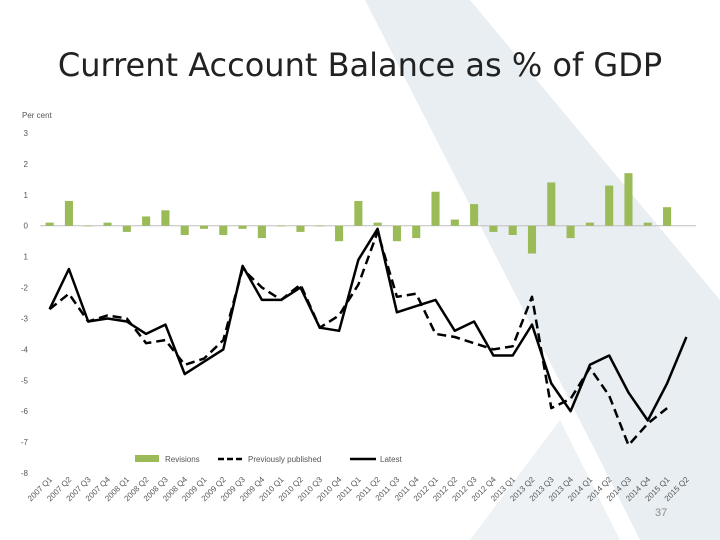 This screenshot has height=540, width=720. What do you see at coordinates (182, 459) in the screenshot?
I see `legend-label: Revisions` at bounding box center [182, 459].